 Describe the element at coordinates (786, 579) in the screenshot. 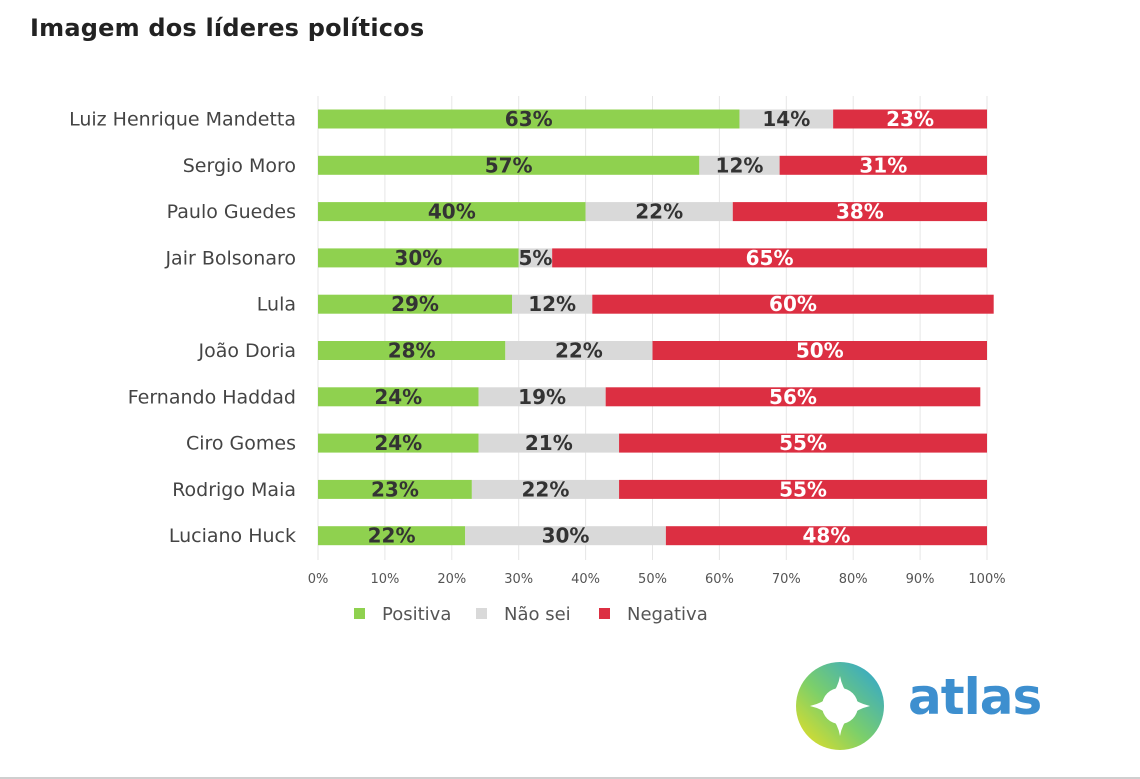

I see `x-tick-label: 70%` at that location.